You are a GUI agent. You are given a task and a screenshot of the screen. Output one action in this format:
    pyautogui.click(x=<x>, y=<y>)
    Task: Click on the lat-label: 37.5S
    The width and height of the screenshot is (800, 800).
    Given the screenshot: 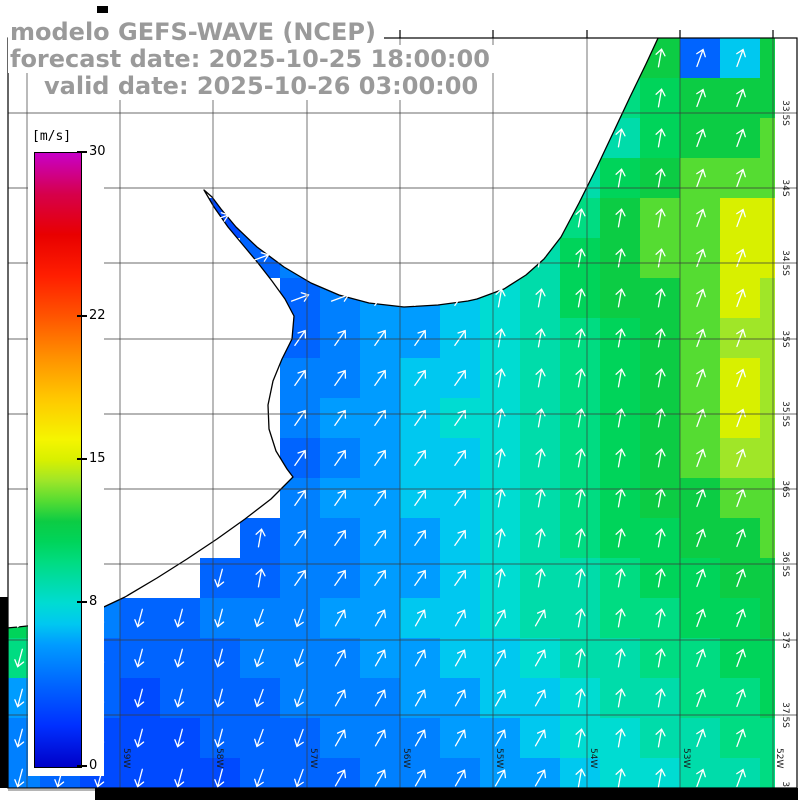 What is the action you would take?
    pyautogui.click(x=785, y=715)
    